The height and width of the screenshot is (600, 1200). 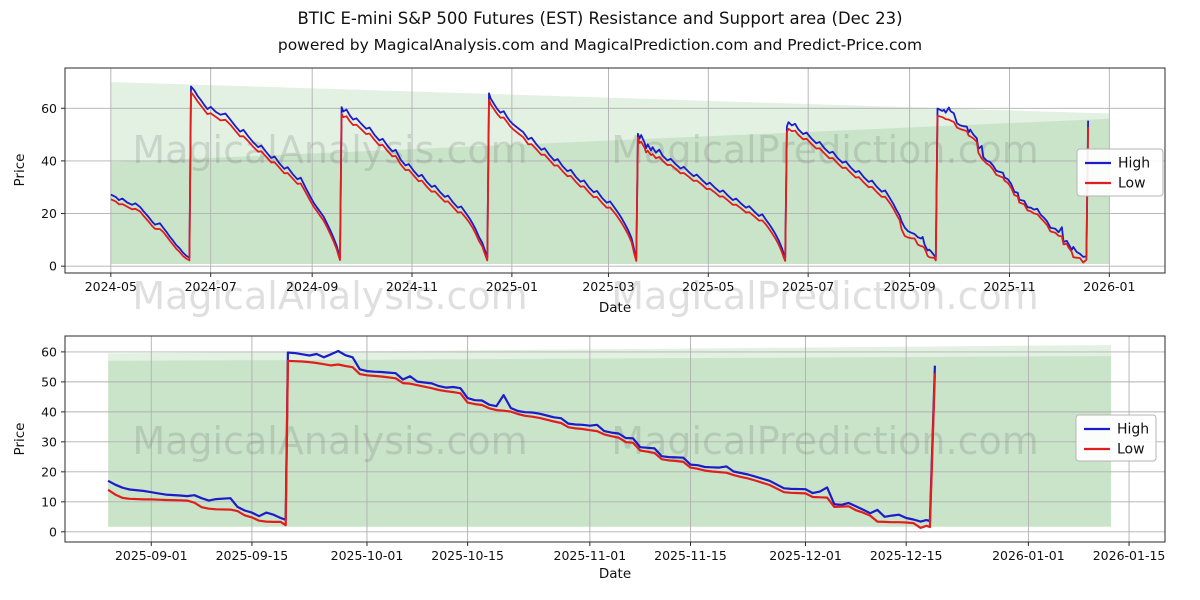 What do you see at coordinates (252, 555) in the screenshot?
I see `bottom-x-tick-label: 2025-09-15` at bounding box center [252, 555].